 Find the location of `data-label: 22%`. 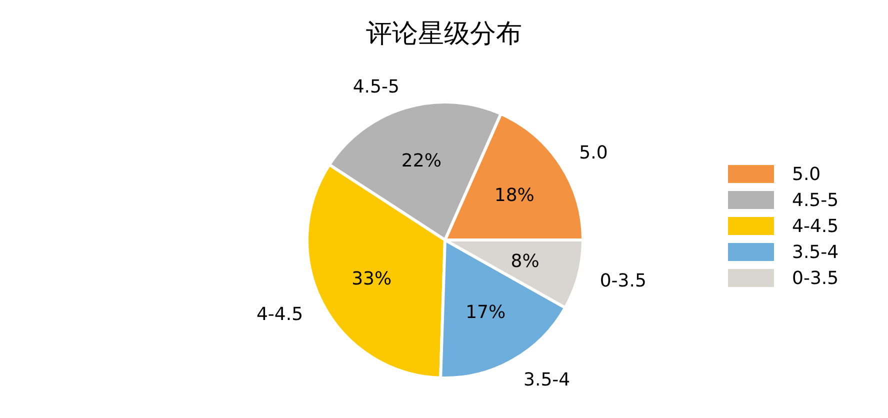

data-label: 22% is located at coordinates (421, 161).